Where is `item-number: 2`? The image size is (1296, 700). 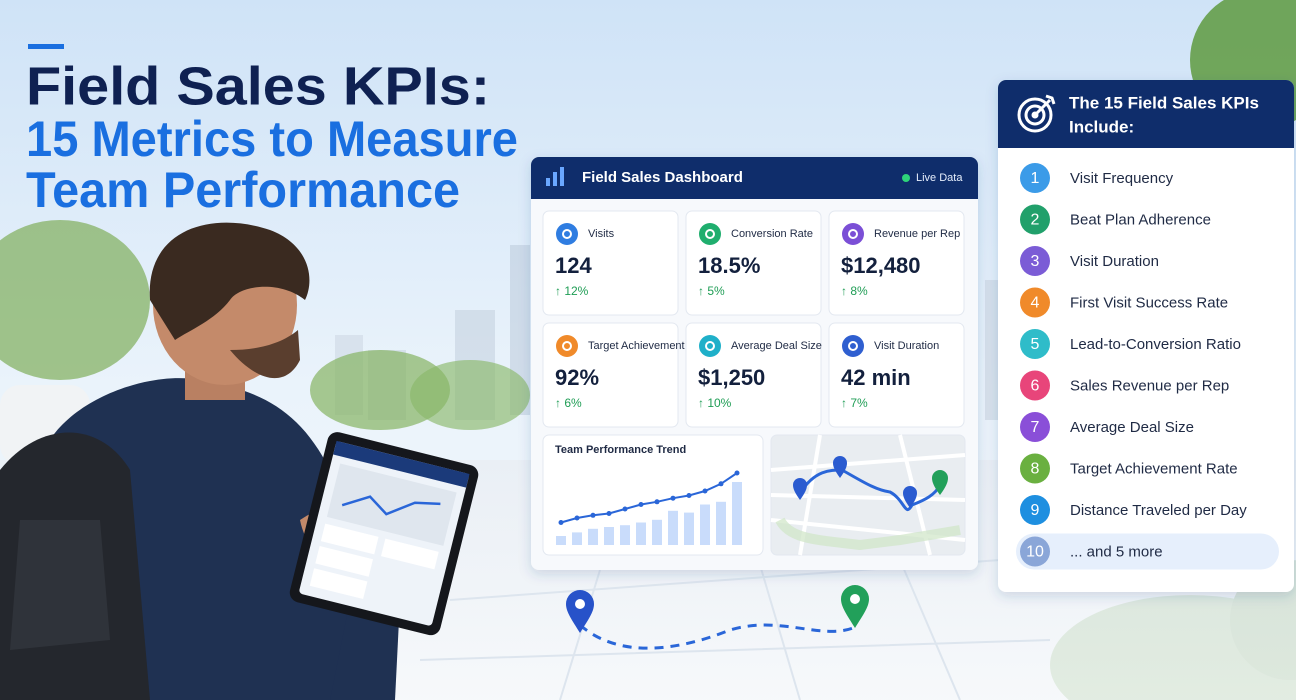
item-number: 2 is located at coordinates (1035, 220).